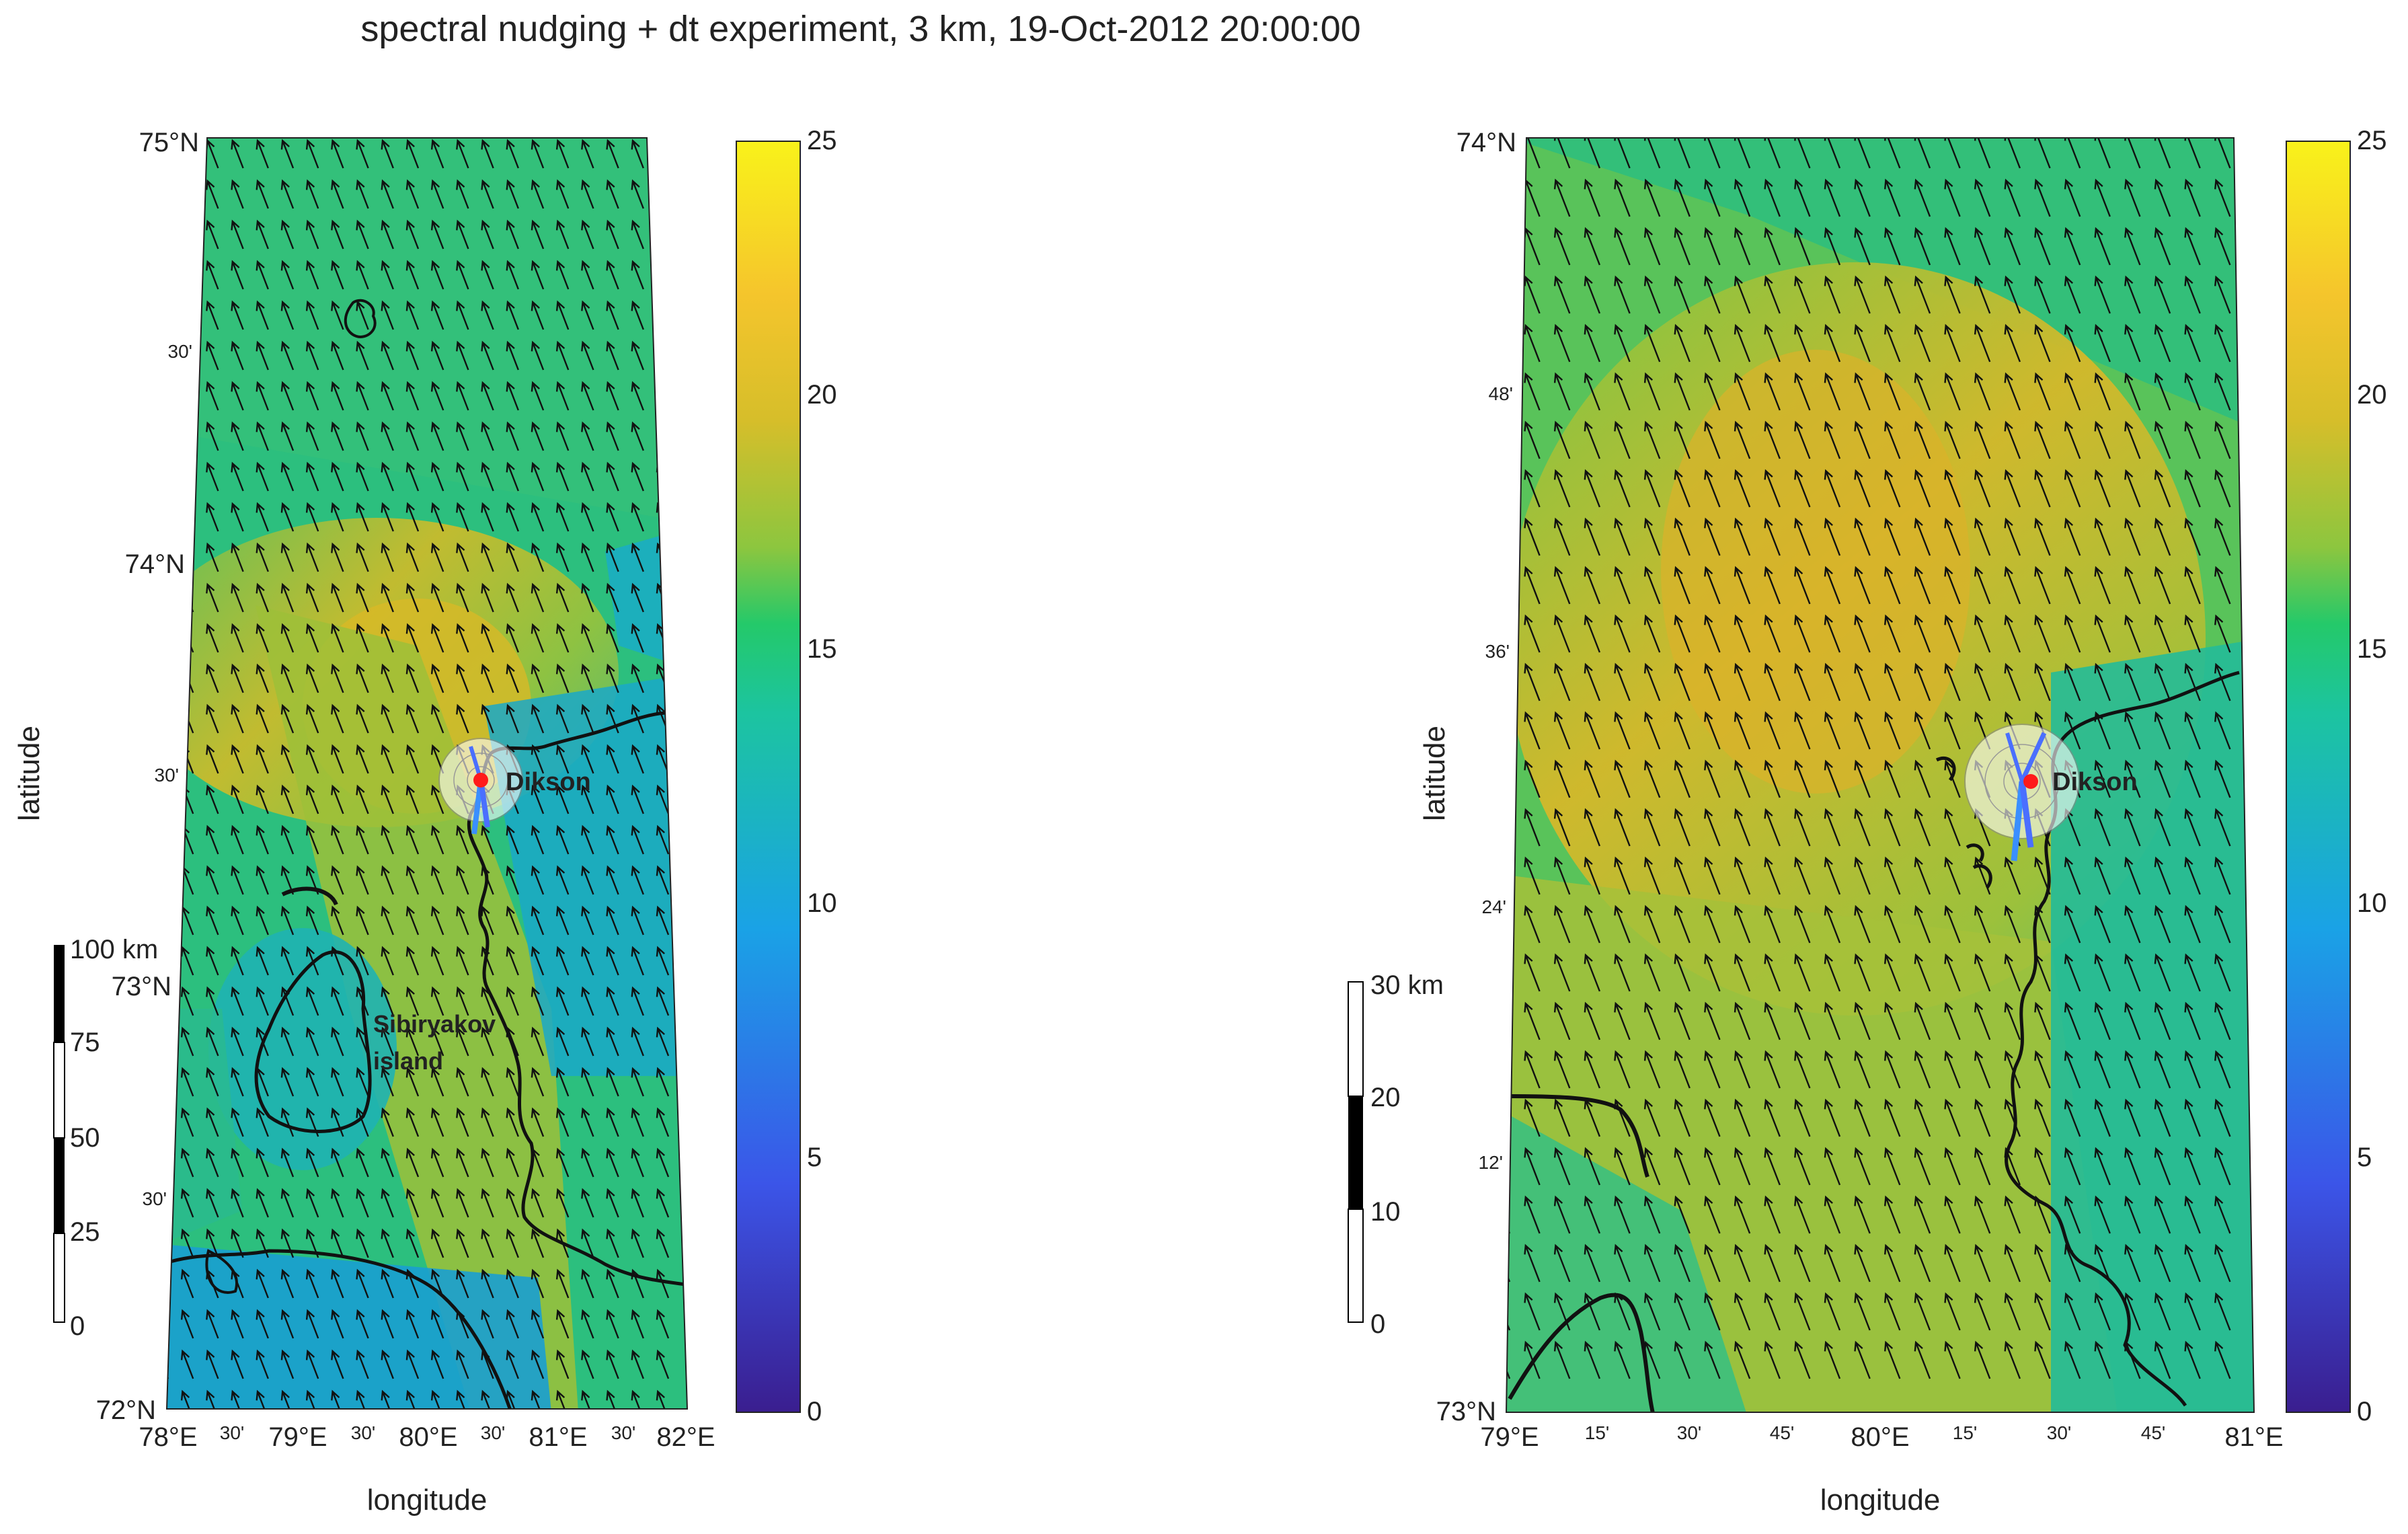 This screenshot has height=1534, width=2408. I want to click on left-small-islet, so click(310, 896).